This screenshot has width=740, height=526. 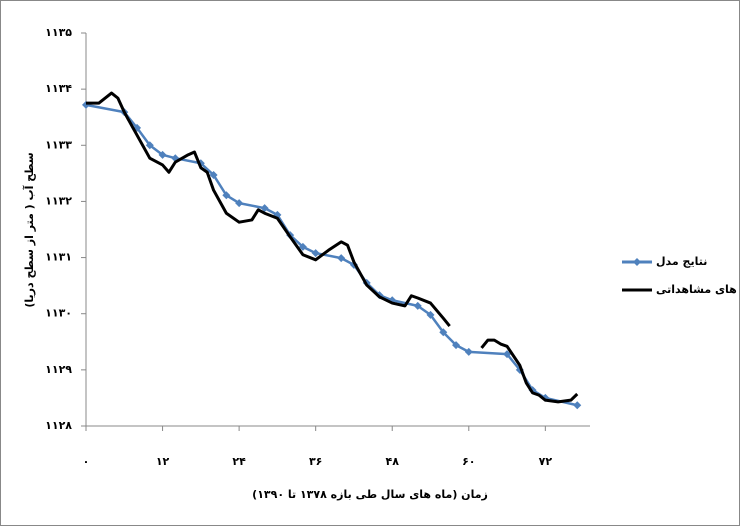 What do you see at coordinates (163, 461) in the screenshot?
I see `x-tick-label: ۱۲` at bounding box center [163, 461].